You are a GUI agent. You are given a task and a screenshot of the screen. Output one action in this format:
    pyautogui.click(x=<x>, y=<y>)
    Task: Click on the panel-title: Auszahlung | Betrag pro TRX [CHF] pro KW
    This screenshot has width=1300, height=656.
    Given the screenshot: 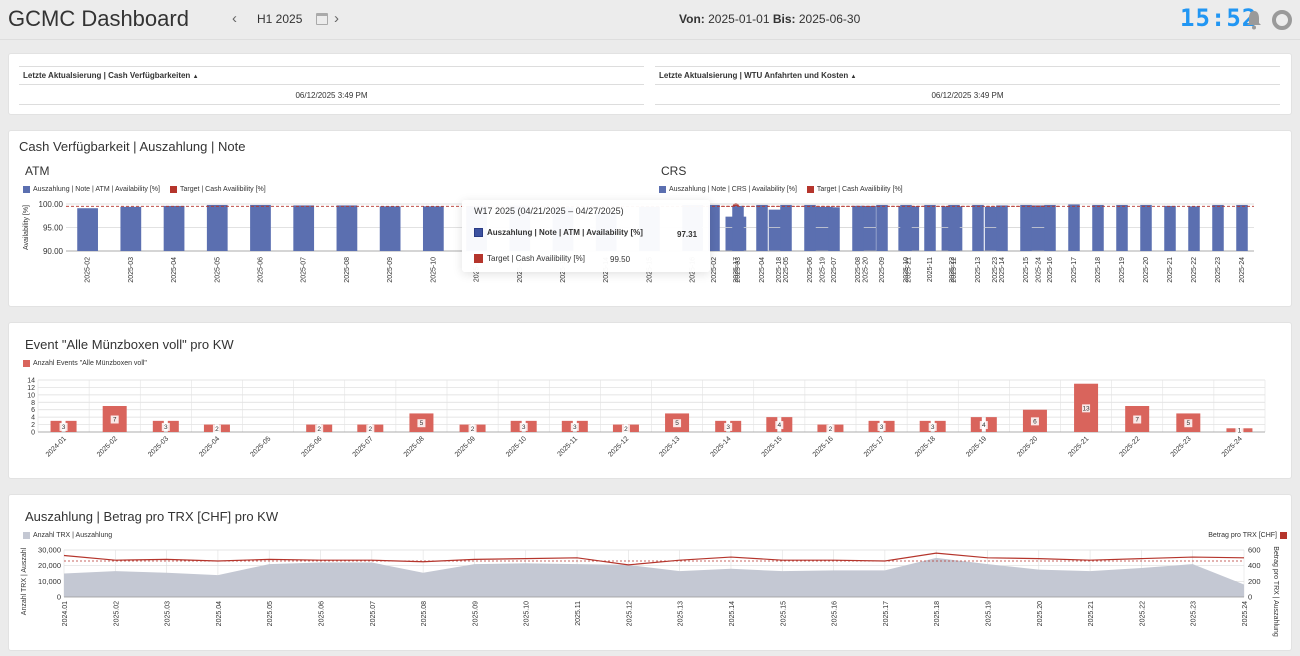 What is the action you would take?
    pyautogui.click(x=152, y=516)
    